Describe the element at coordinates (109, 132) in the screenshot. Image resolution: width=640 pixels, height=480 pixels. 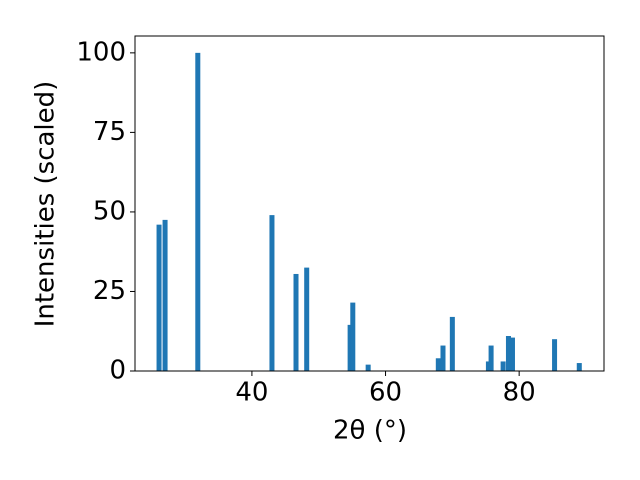
I see `y-tick-label: 75` at that location.